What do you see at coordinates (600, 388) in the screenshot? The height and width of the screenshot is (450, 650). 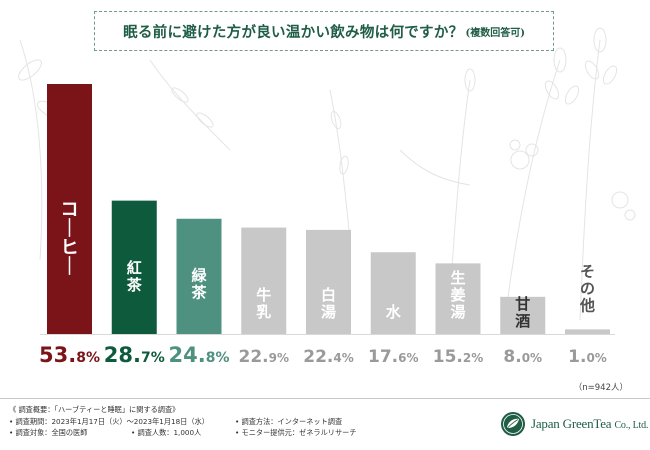 I see `sample-size-note: （n=942人）` at bounding box center [600, 388].